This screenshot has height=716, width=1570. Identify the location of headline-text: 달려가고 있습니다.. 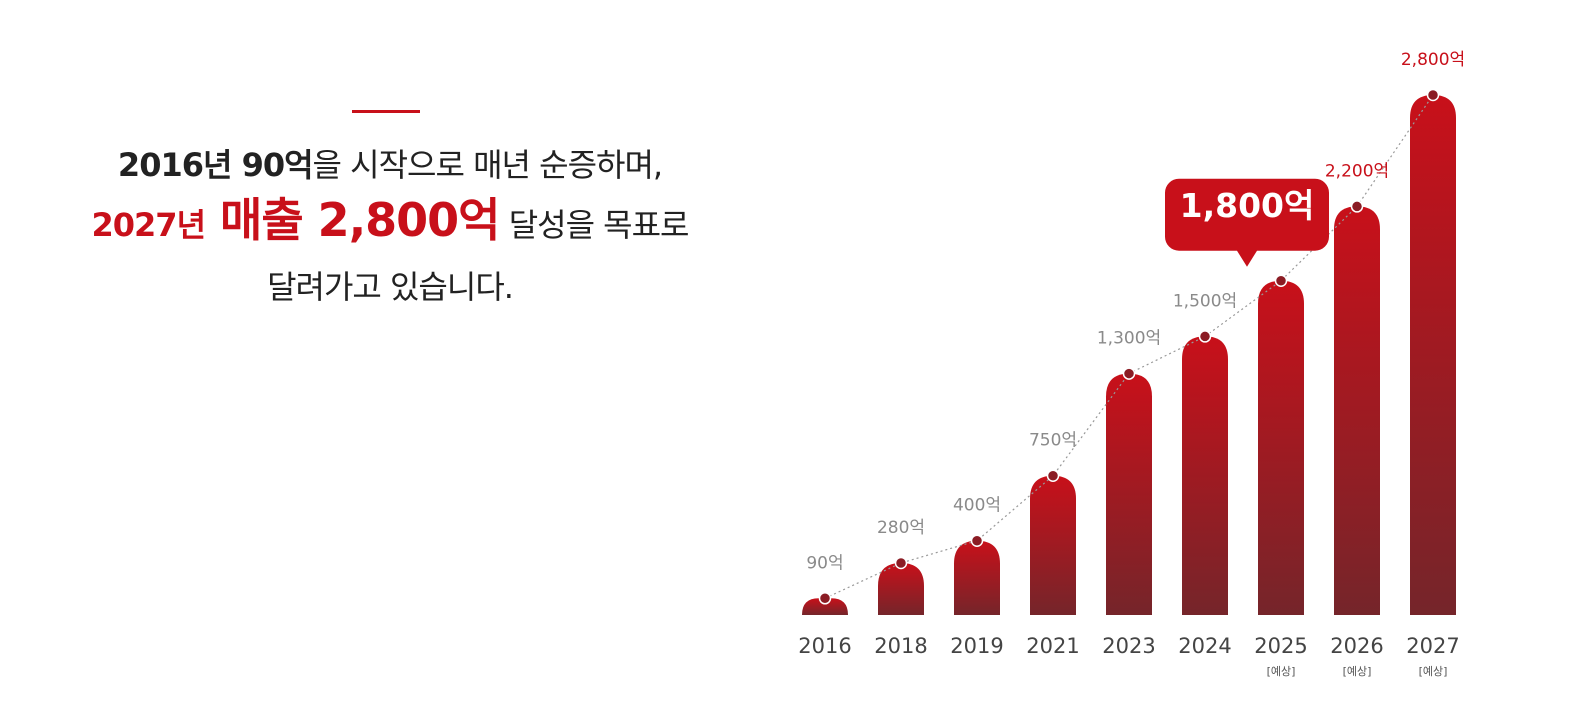
(390, 287).